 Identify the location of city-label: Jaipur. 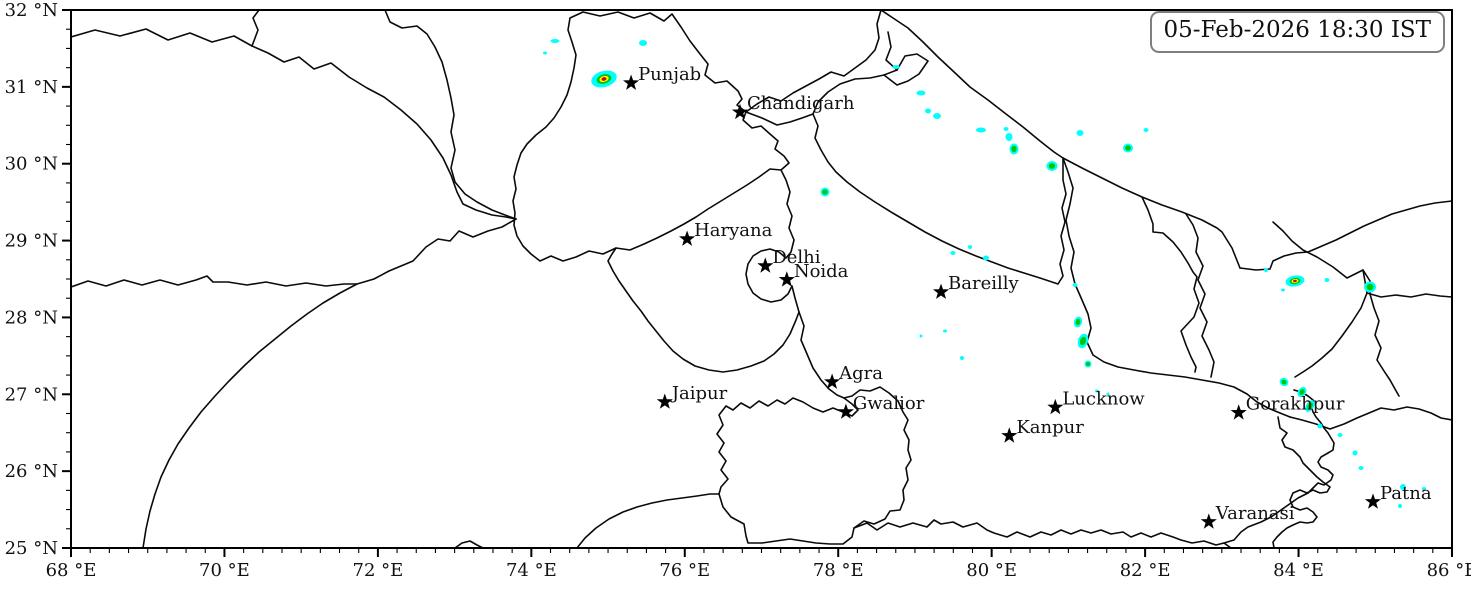
(699, 393).